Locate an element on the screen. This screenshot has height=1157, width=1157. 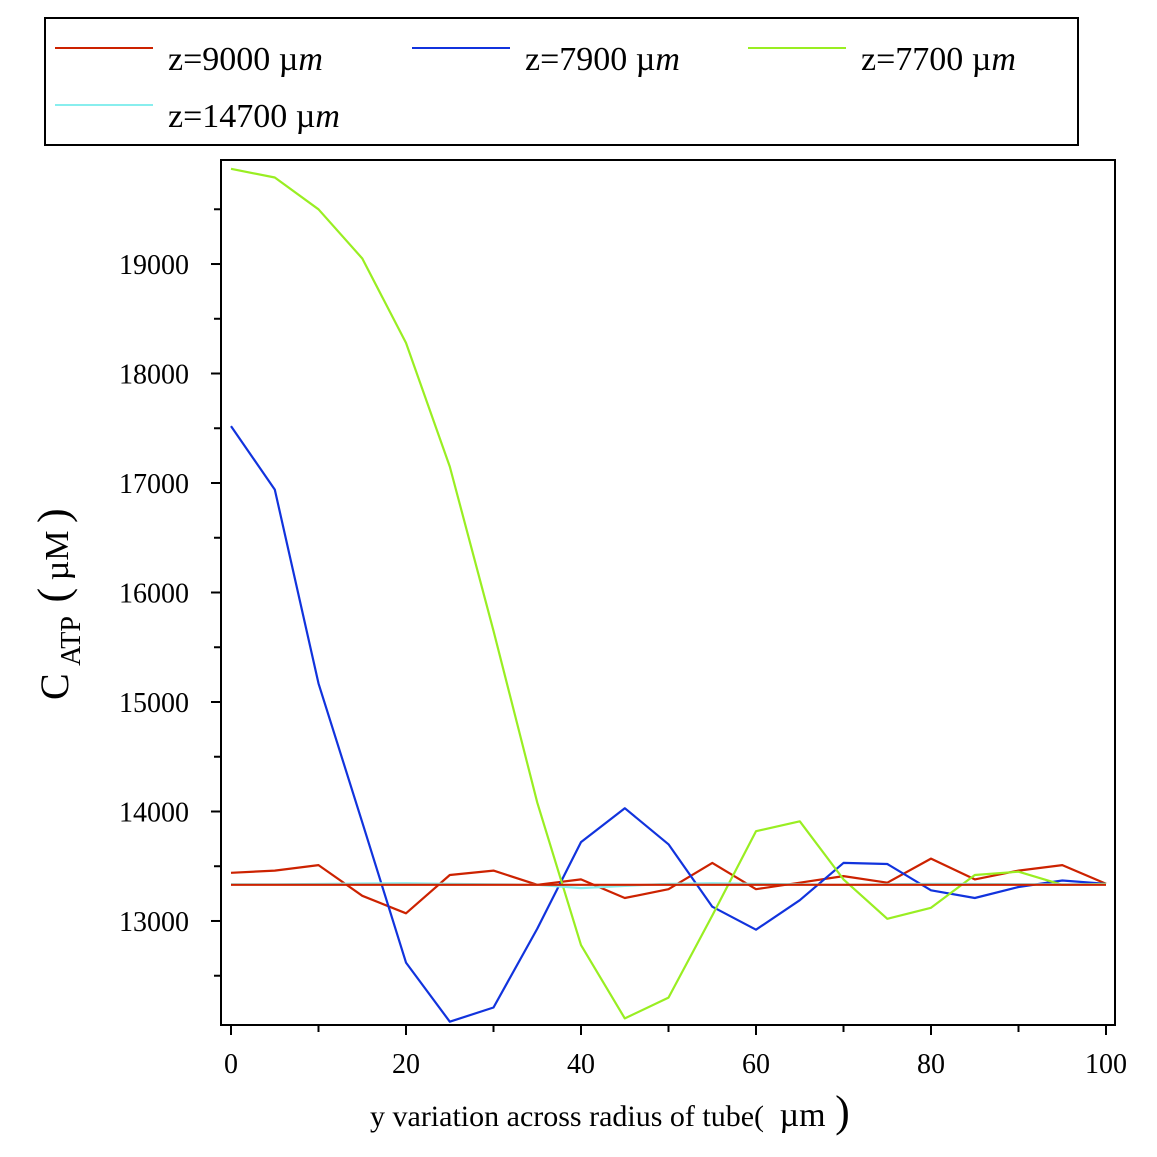
y-tick-label: 19000 is located at coordinates (154, 265).